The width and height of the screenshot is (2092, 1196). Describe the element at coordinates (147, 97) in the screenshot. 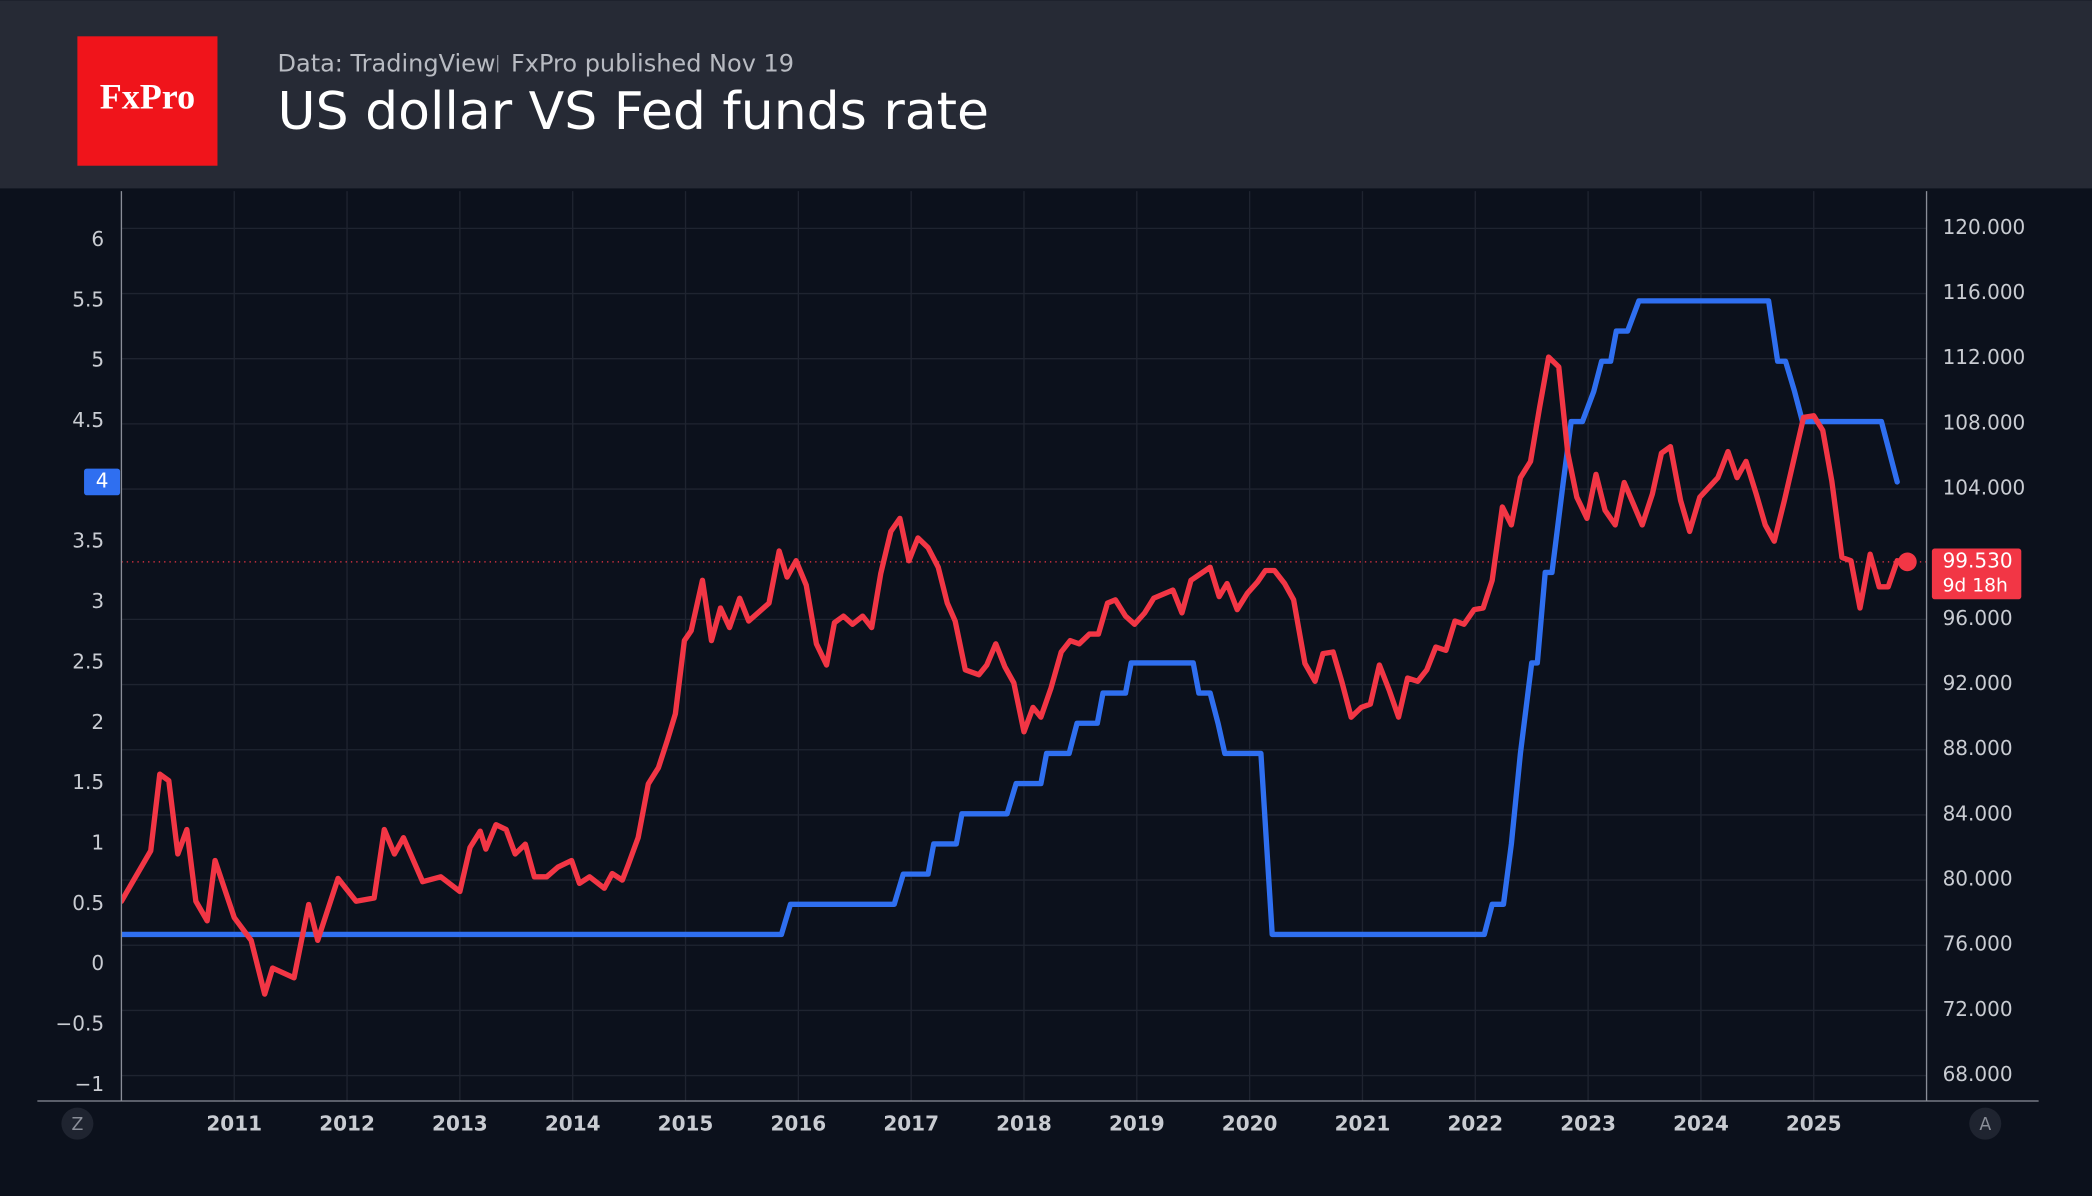

I see `logo: FxPro` at that location.